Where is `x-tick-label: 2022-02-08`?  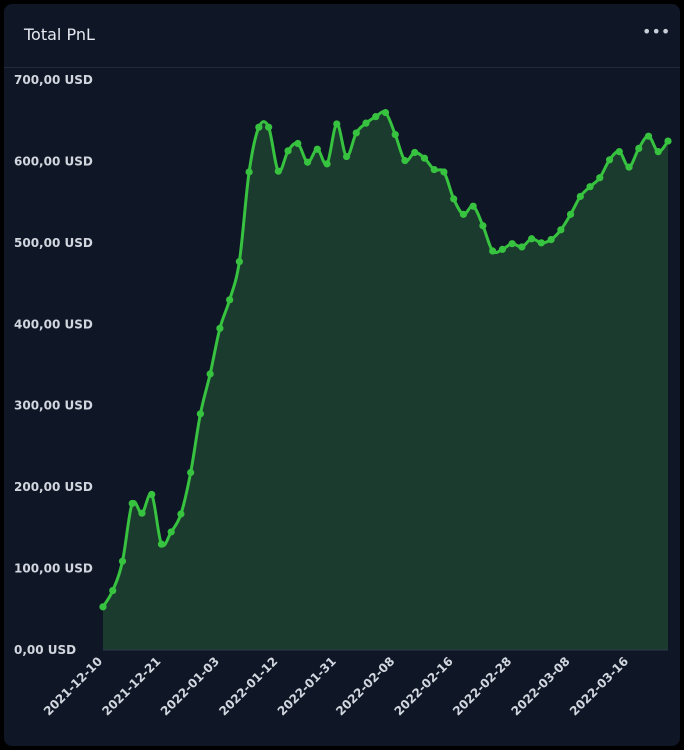
x-tick-label: 2022-02-08 is located at coordinates (365, 686).